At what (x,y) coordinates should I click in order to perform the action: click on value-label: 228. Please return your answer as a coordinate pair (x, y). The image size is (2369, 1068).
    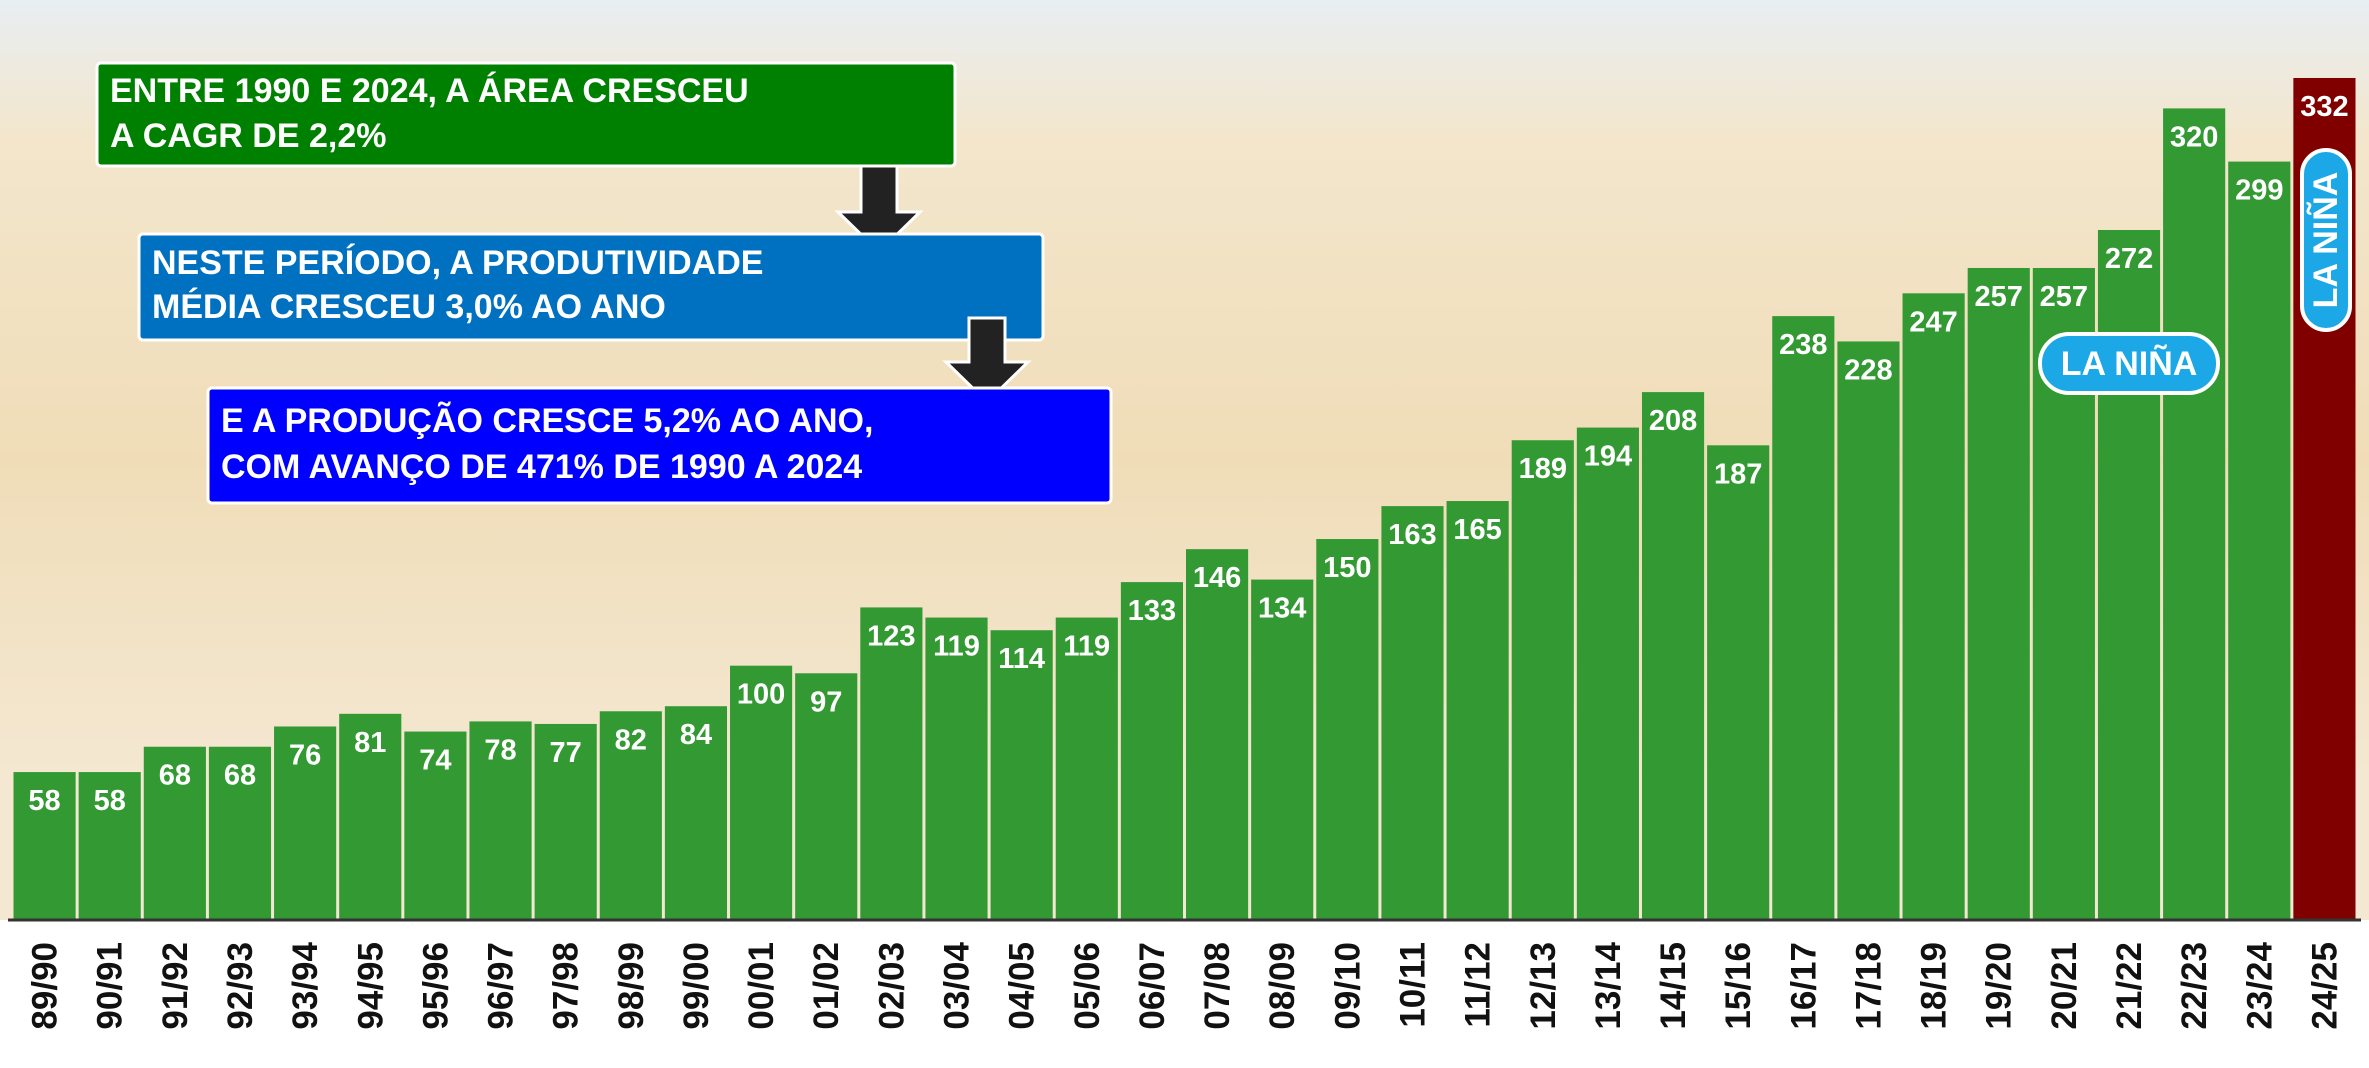
    Looking at the image, I should click on (1868, 370).